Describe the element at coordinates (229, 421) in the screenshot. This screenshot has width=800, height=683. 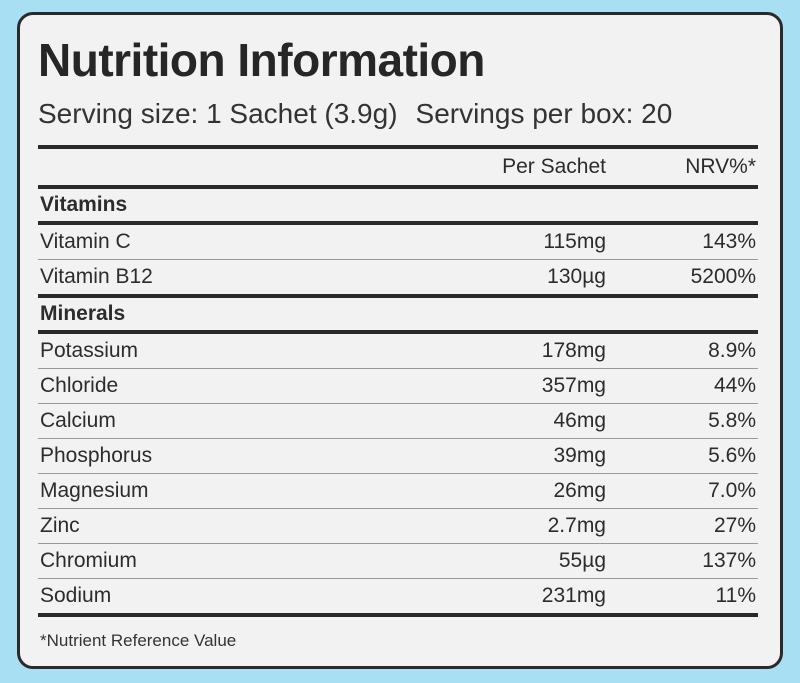
I see `nutrient-name: Calcium` at that location.